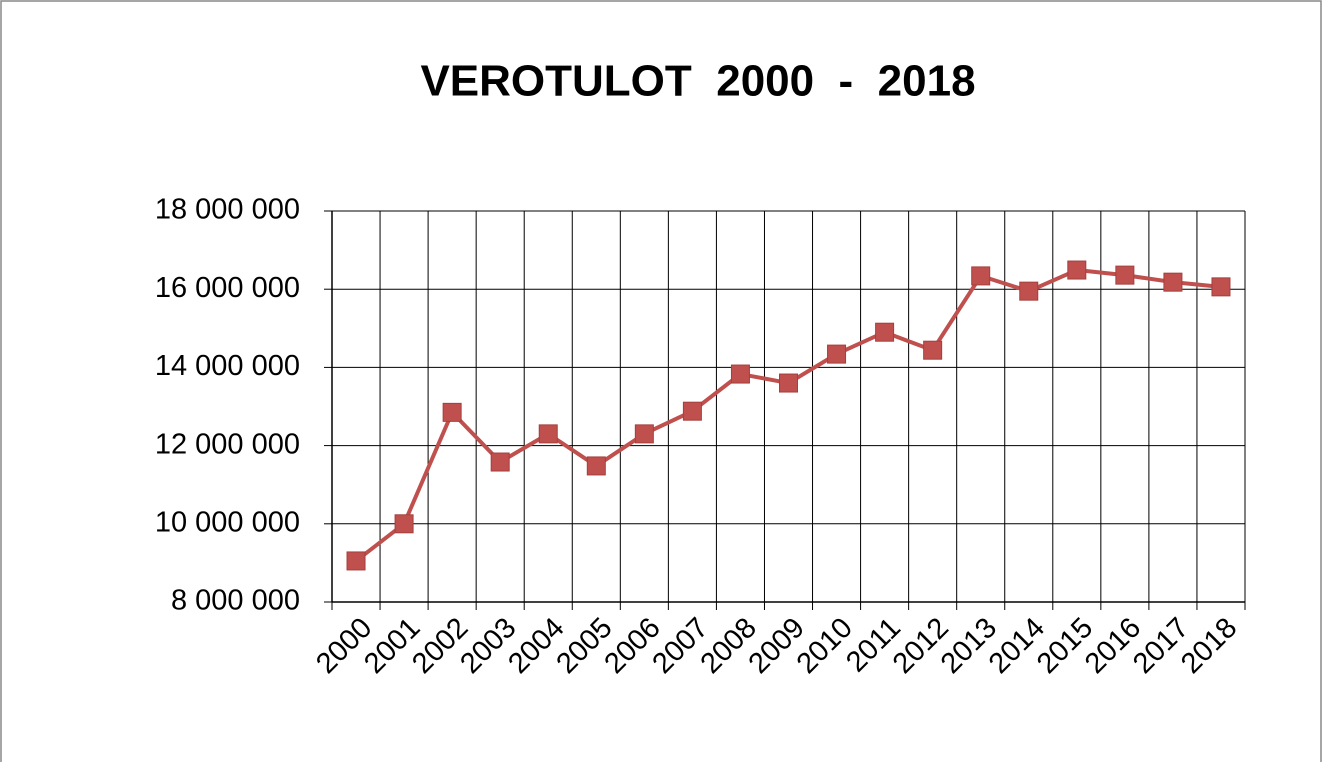 This screenshot has height=762, width=1322. Describe the element at coordinates (440, 646) in the screenshot. I see `x-tick-label: 2002` at that location.